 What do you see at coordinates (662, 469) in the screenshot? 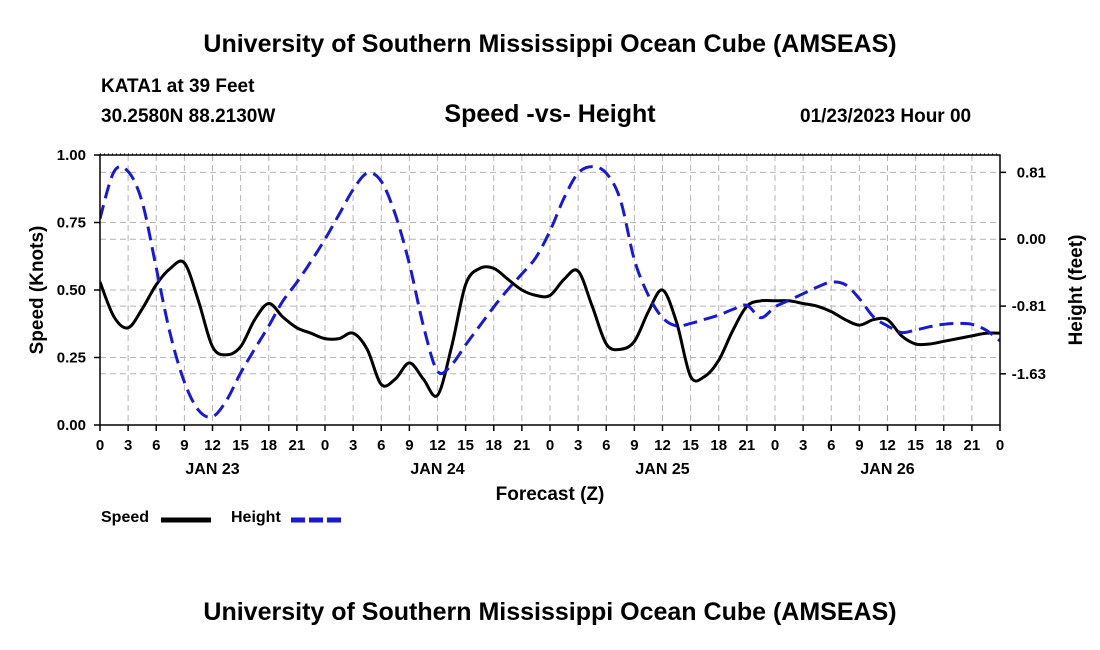
I see `day-label: JAN 25` at bounding box center [662, 469].